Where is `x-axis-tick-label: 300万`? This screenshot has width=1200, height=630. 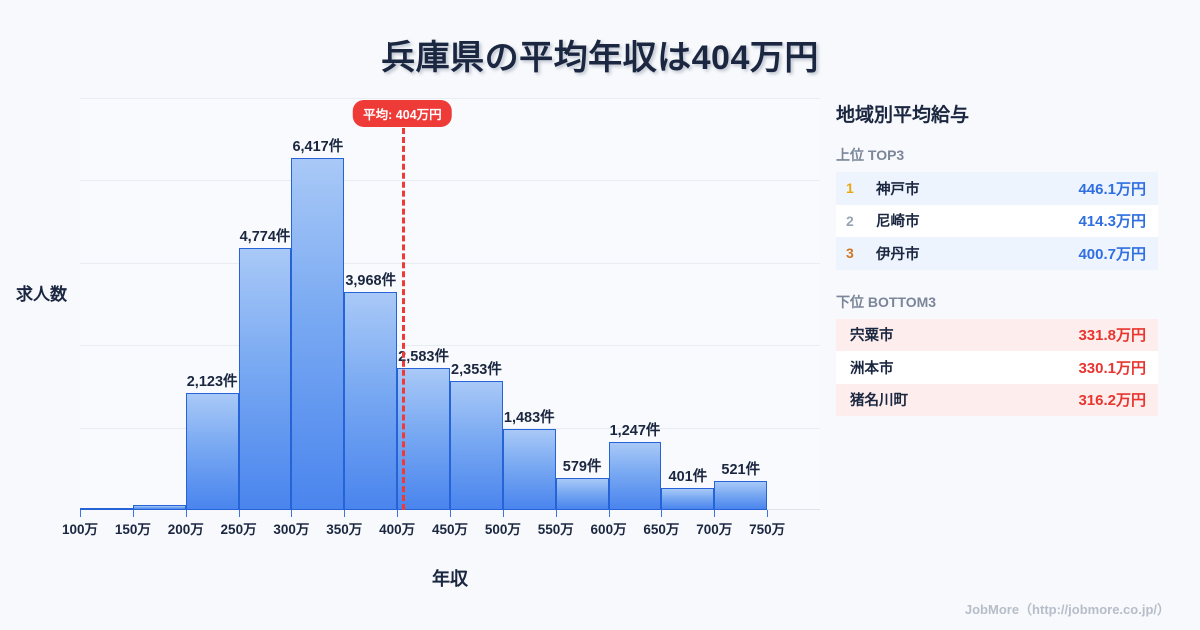
x-axis-tick-label: 300万 is located at coordinates (291, 529).